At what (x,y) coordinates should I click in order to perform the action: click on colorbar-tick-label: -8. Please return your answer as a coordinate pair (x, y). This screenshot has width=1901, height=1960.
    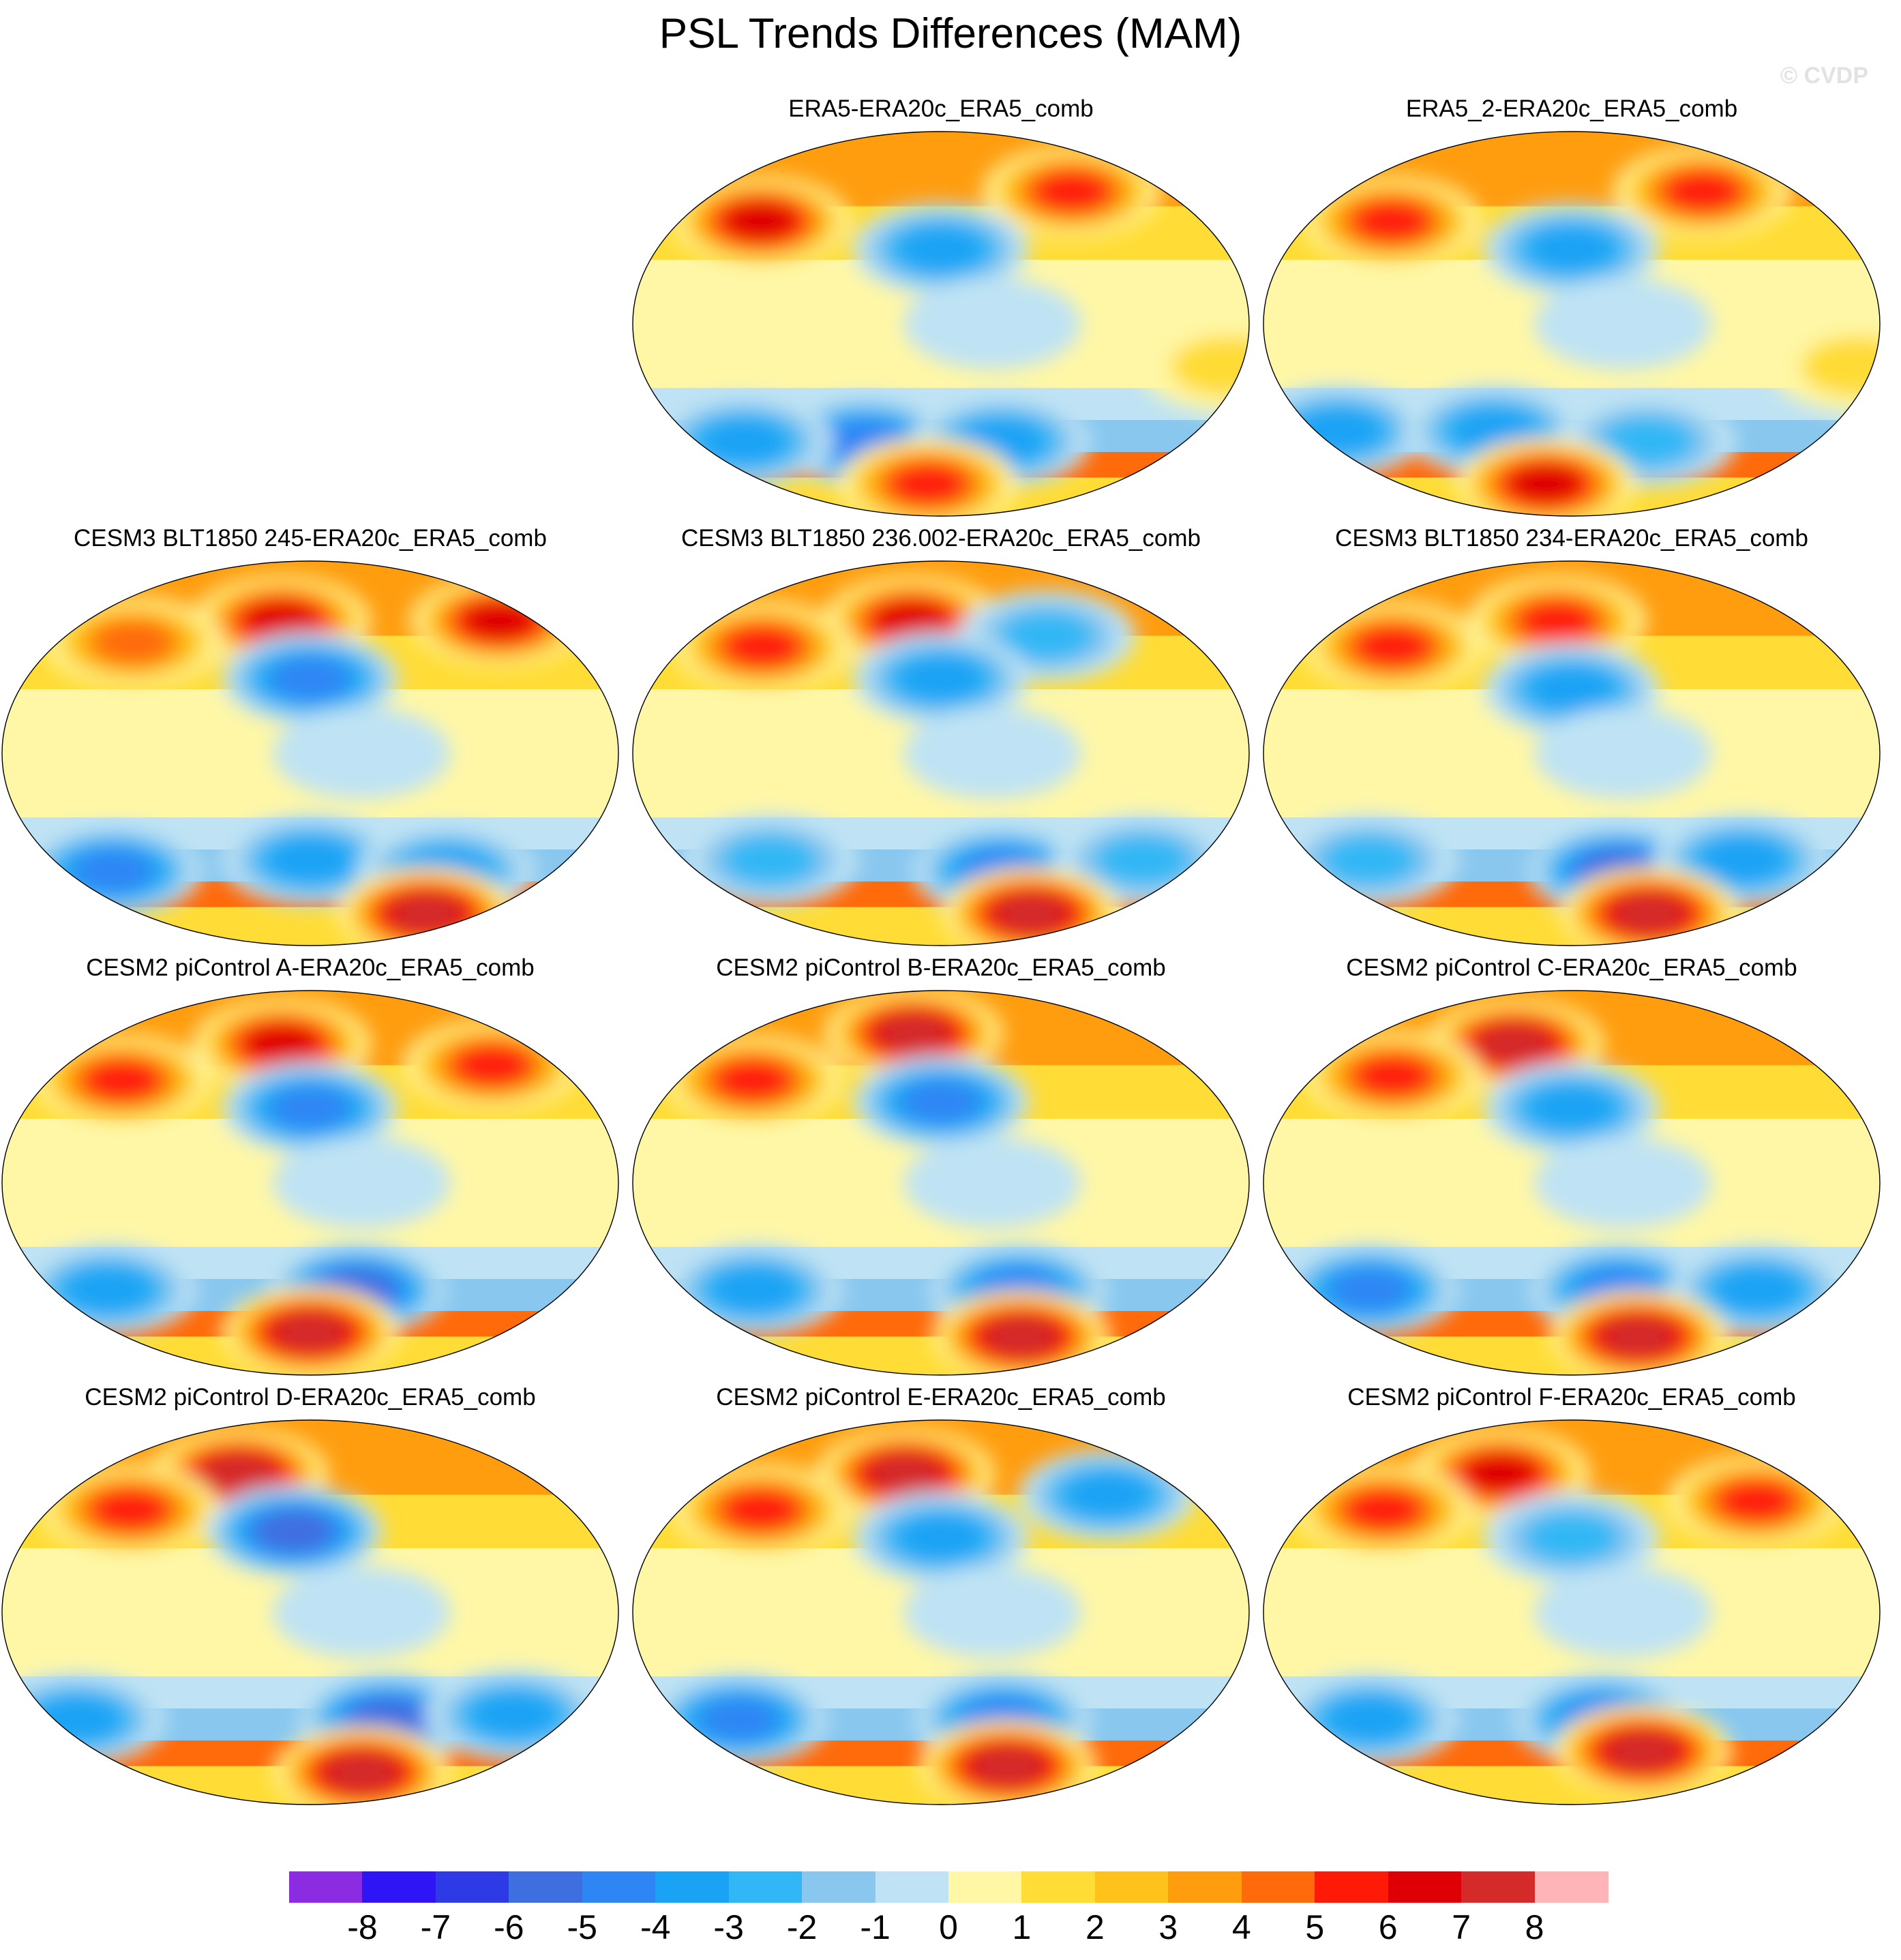
    Looking at the image, I should click on (363, 1927).